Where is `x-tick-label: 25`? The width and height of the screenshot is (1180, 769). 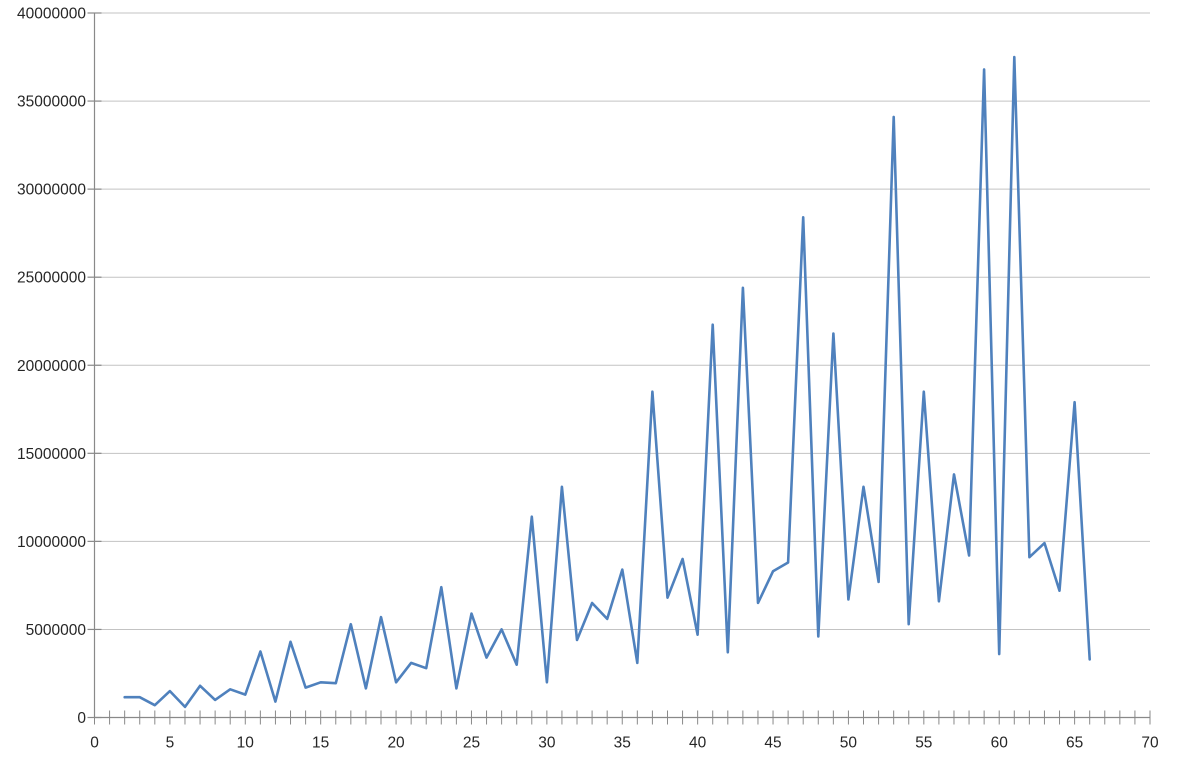 x-tick-label: 25 is located at coordinates (471, 743).